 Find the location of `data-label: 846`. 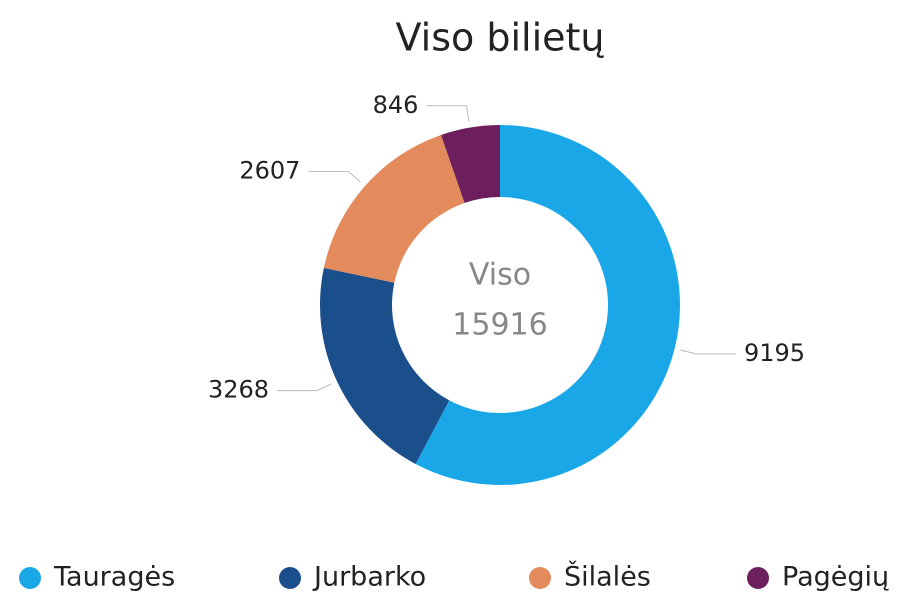

data-label: 846 is located at coordinates (396, 105).